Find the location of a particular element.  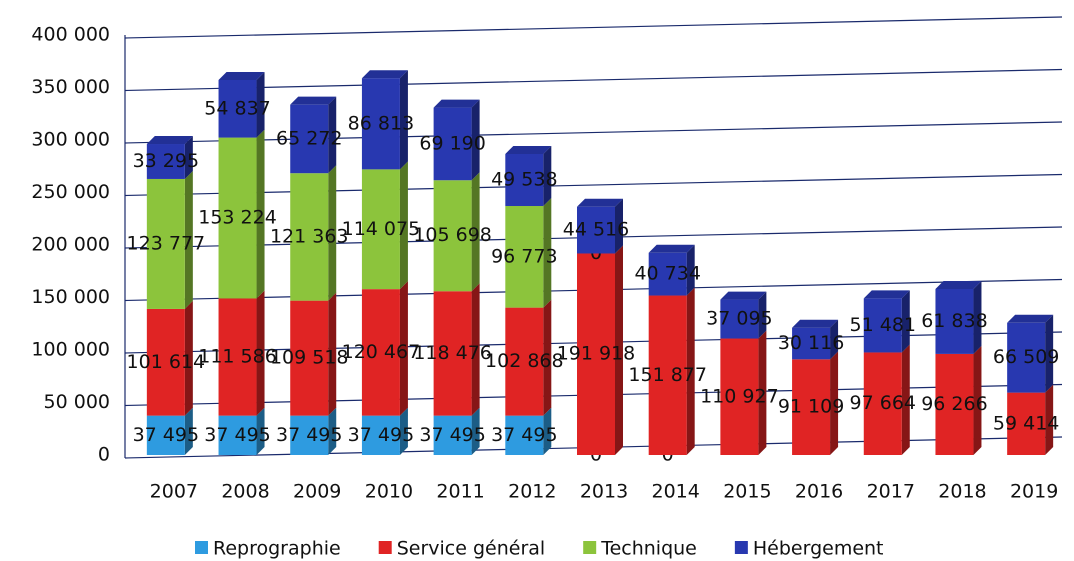

value-label: 101 614 is located at coordinates (166, 362).